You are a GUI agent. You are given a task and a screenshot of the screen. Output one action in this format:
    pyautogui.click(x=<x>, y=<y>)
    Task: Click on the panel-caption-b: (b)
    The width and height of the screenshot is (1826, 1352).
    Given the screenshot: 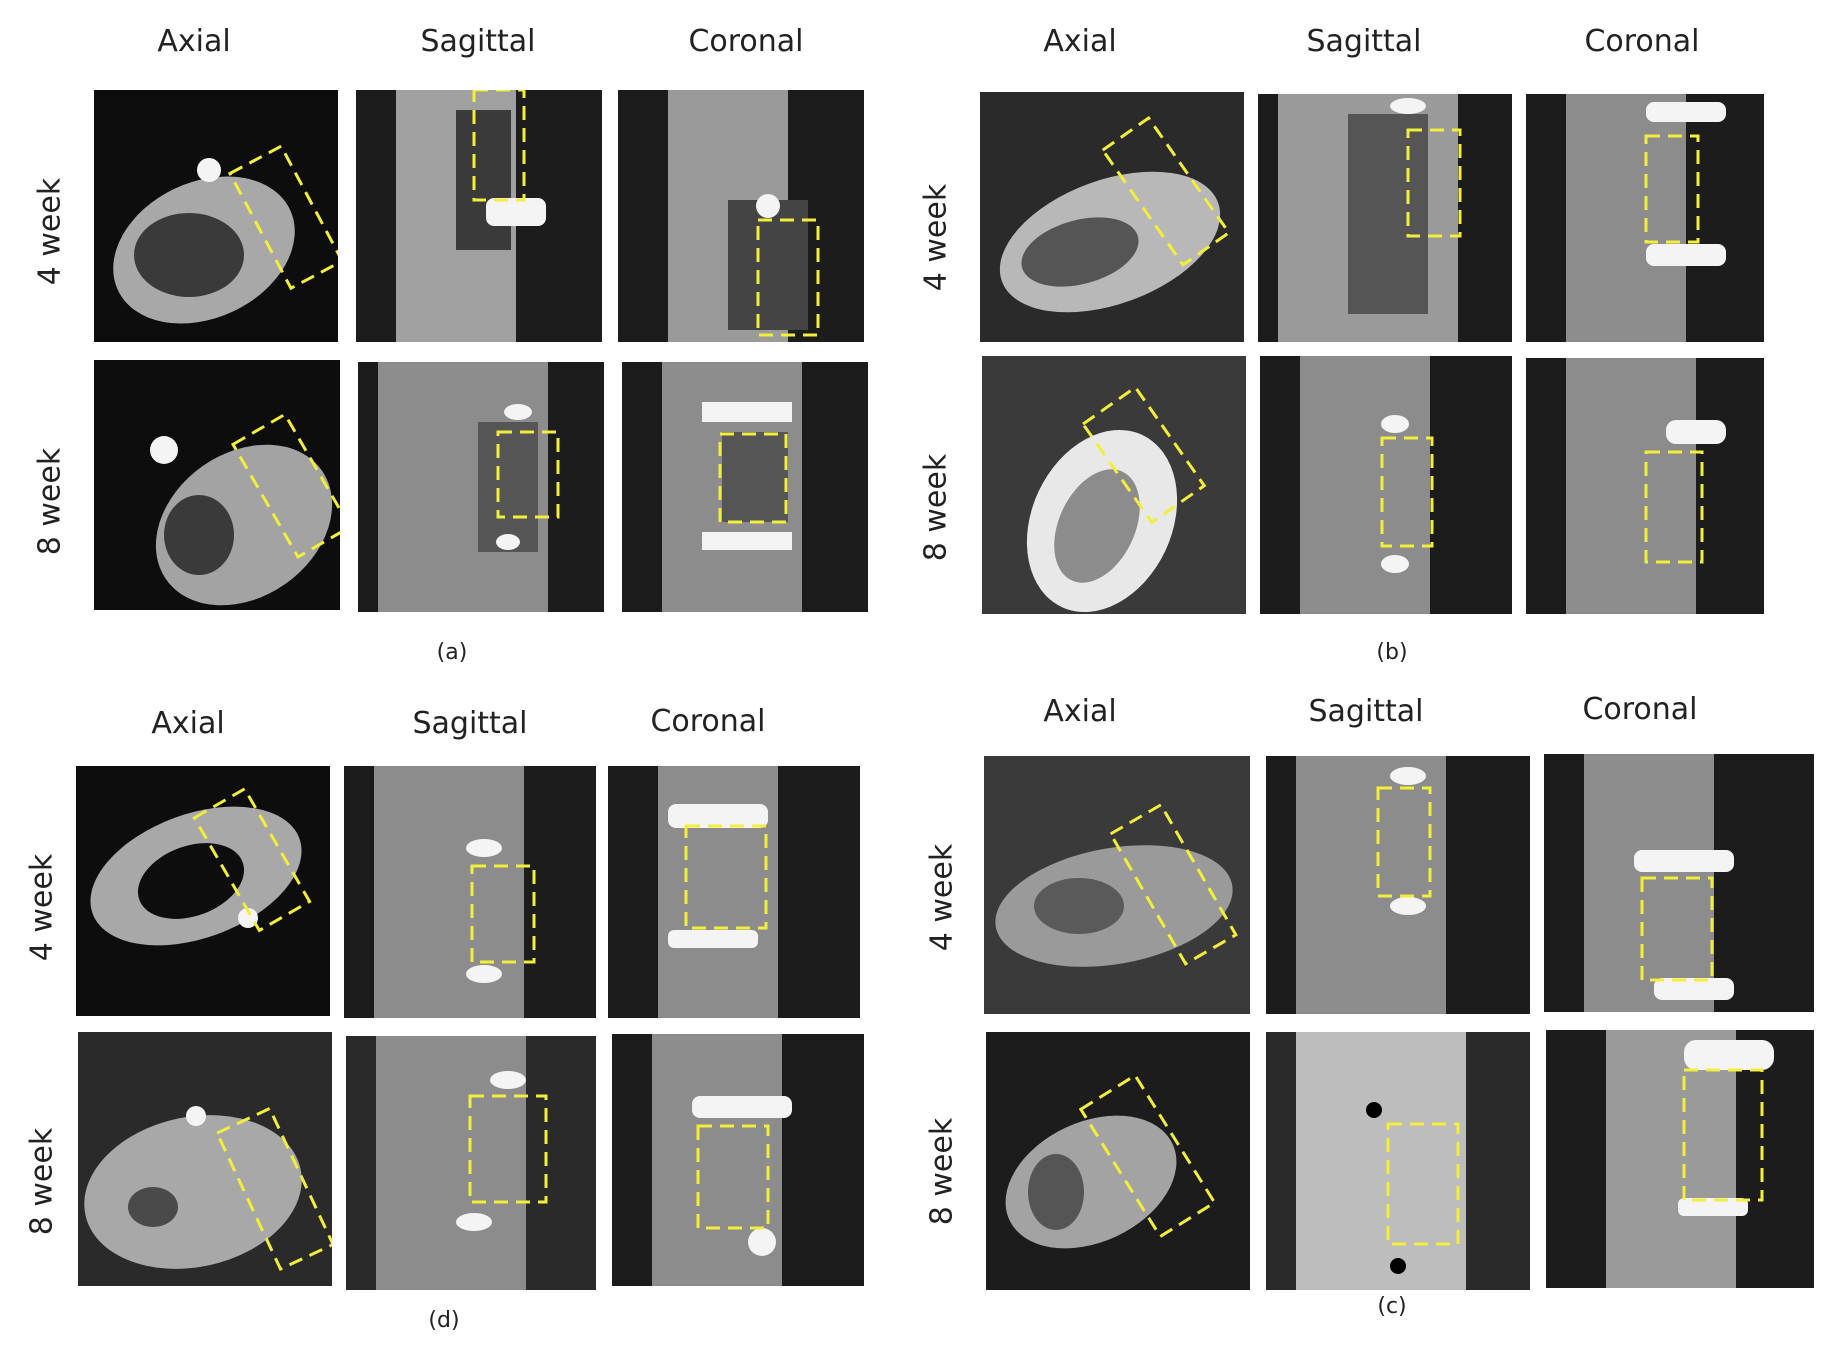 What is the action you would take?
    pyautogui.click(x=1392, y=652)
    